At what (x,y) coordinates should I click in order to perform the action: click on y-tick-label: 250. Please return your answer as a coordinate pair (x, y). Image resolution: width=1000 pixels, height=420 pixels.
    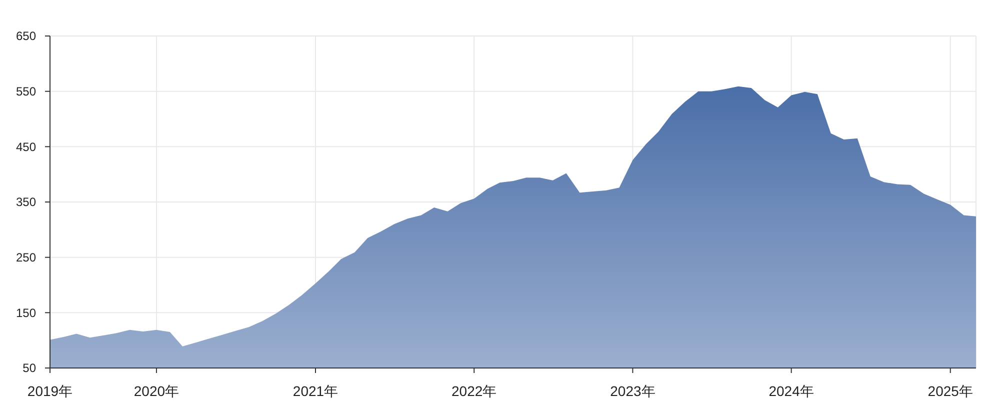
    Looking at the image, I should click on (26, 257).